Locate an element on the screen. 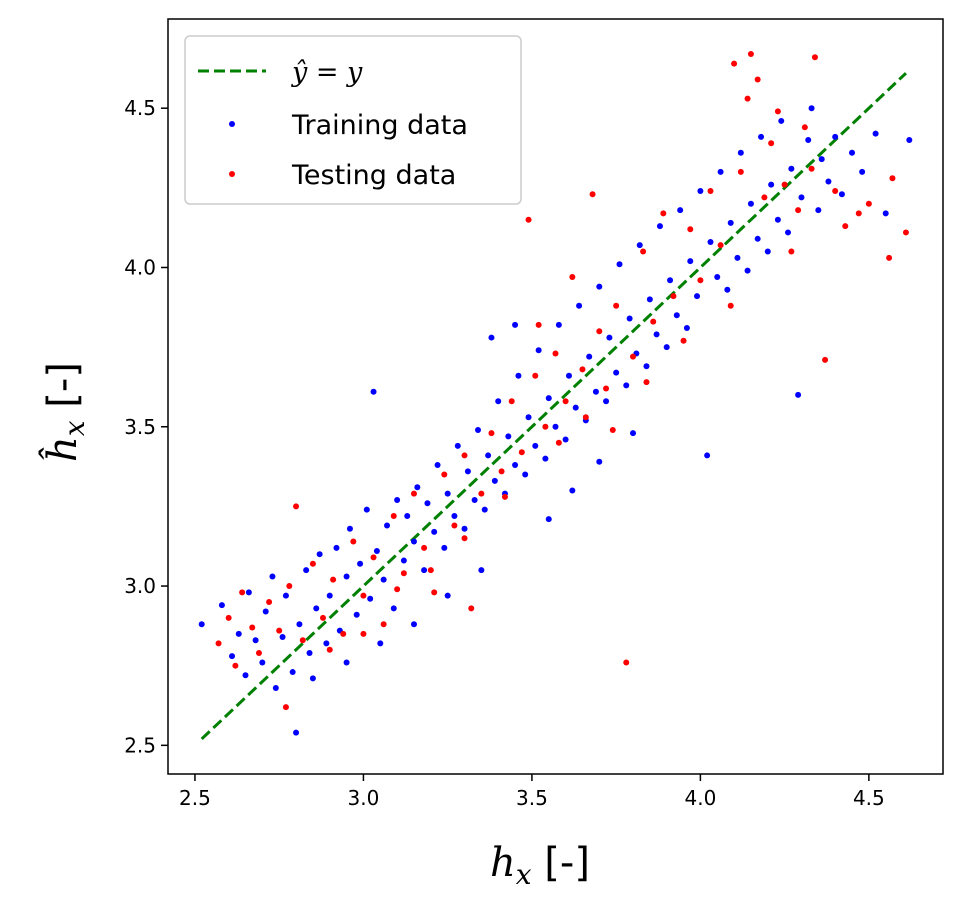 This screenshot has width=963, height=907. legend-box is located at coordinates (353, 120).